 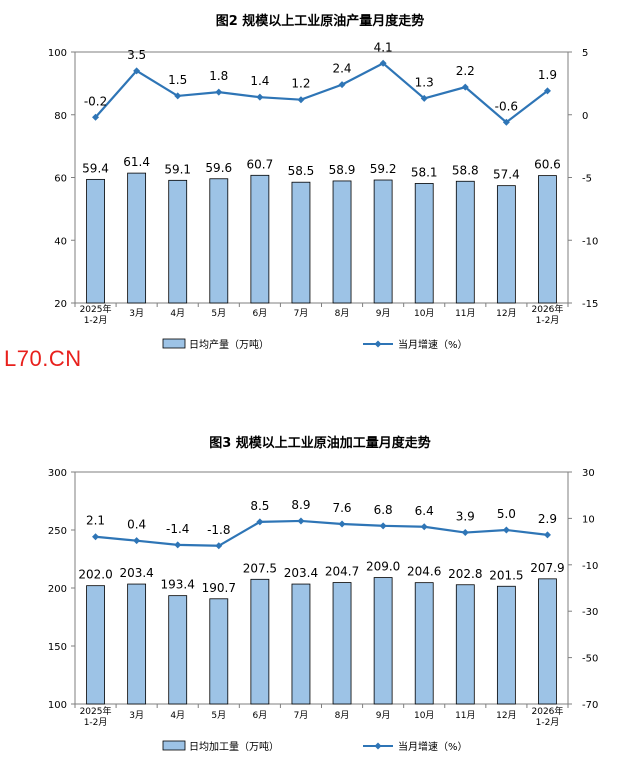 I want to click on y-left-tick-label: 300, so click(x=57, y=473).